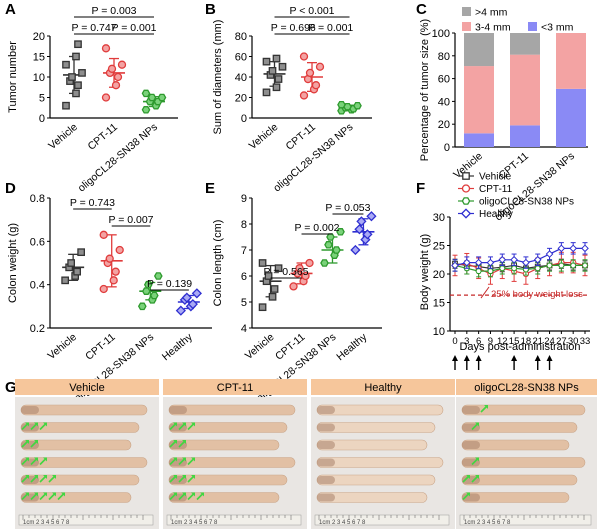  I want to click on y-tick-label-C: 80, so click(444, 57).